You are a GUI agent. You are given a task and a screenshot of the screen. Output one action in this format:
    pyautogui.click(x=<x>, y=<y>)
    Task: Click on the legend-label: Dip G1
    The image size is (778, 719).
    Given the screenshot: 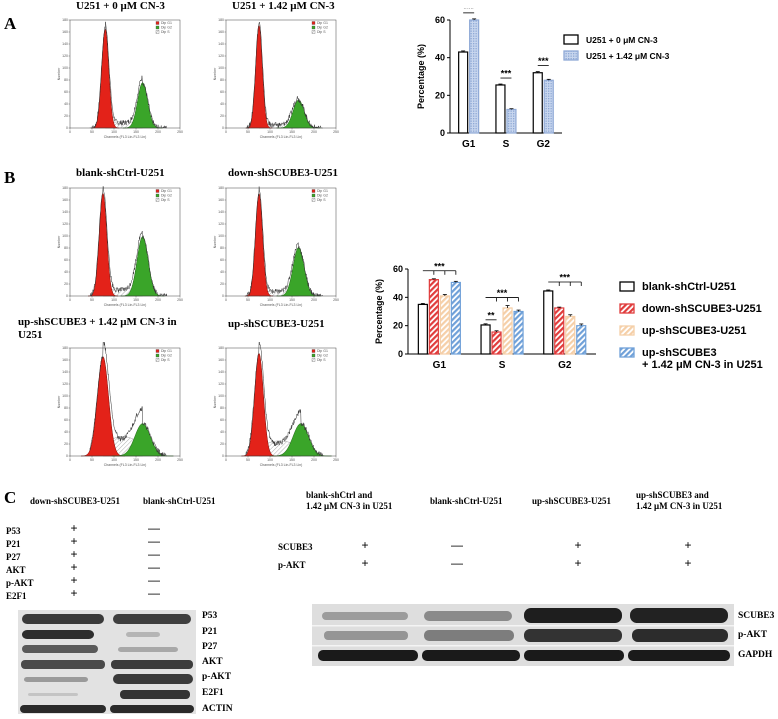 What is the action you would take?
    pyautogui.click(x=166, y=191)
    